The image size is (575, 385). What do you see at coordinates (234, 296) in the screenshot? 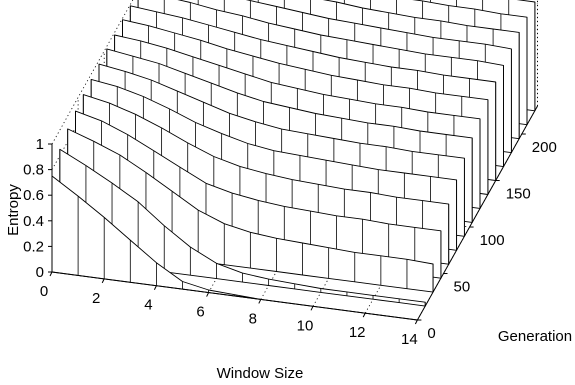
I see `x-axis-line` at bounding box center [234, 296].